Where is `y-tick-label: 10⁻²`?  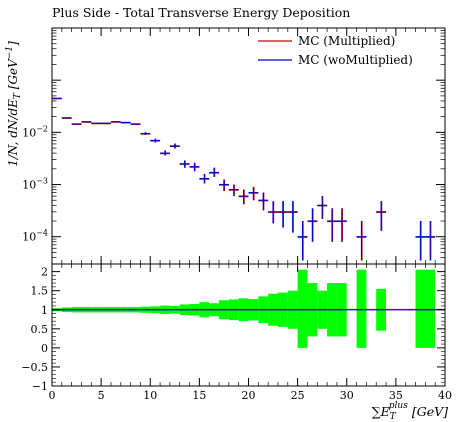 y-tick-label: 10⁻² is located at coordinates (35, 131).